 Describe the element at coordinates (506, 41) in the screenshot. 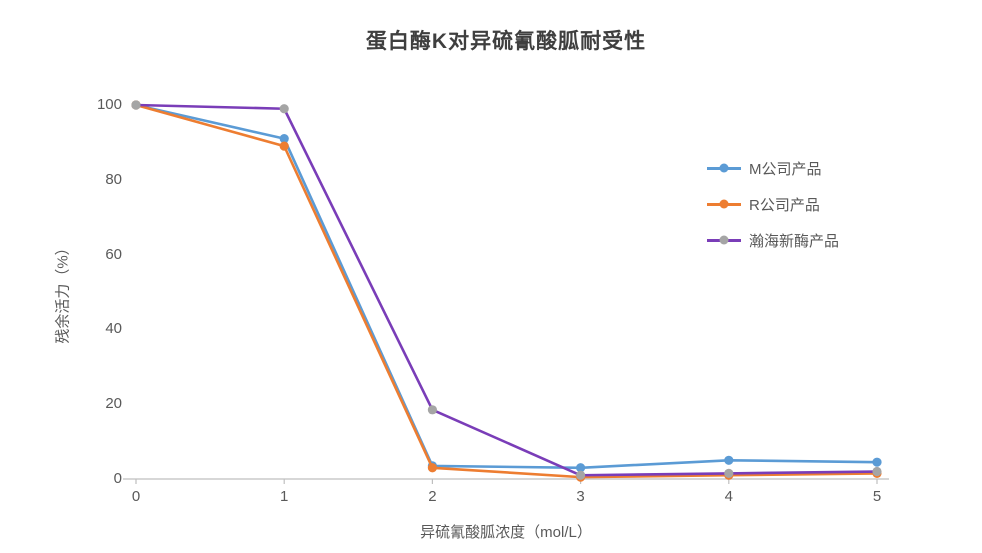

I see `chart-title: 蛋白酶K对异硫氰酸胍耐受性` at that location.